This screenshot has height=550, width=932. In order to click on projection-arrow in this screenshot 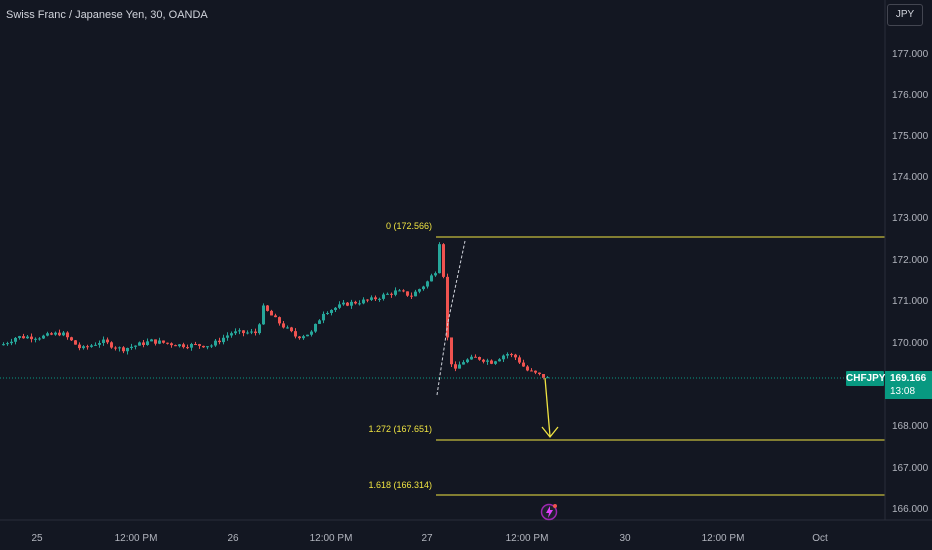, I will do `click(550, 408)`.